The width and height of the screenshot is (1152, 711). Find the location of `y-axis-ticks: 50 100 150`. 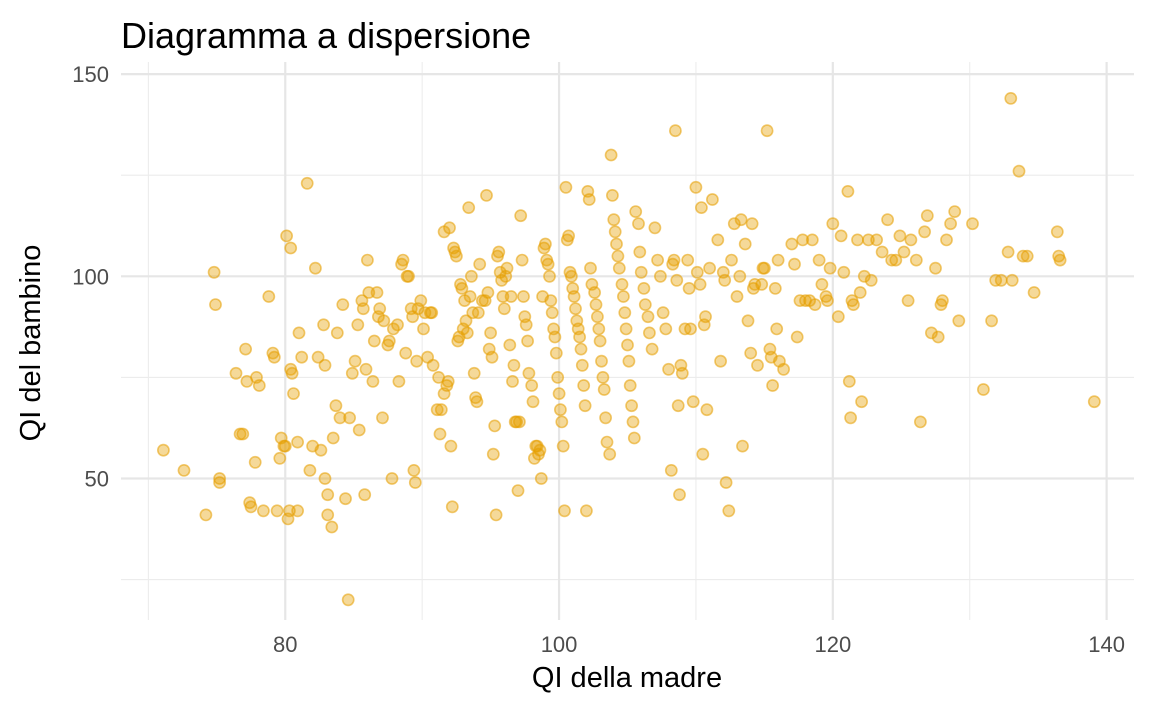

y-axis-ticks: 50 100 150 is located at coordinates (90, 276).